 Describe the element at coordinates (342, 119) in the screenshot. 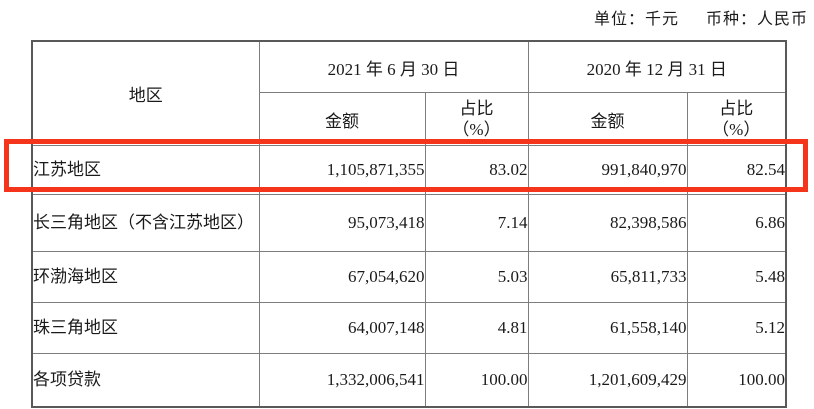

I see `header-amount-2021: 金额` at that location.